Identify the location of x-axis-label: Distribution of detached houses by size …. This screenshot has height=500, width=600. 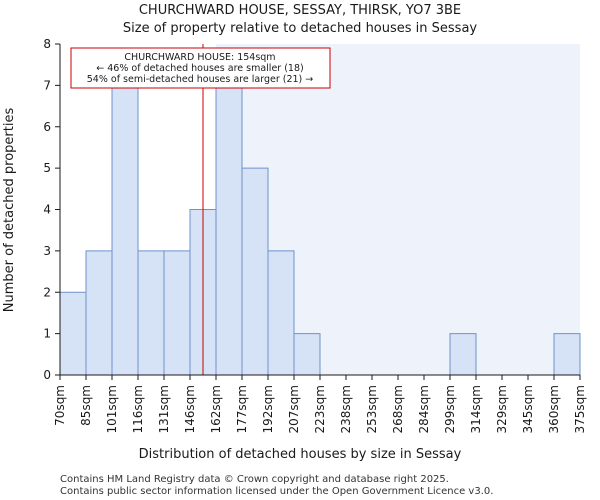
(300, 454).